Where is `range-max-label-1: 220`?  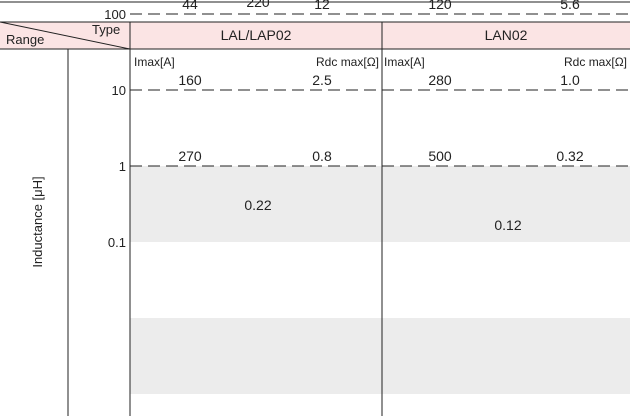
range-max-label-1: 220 is located at coordinates (258, 5).